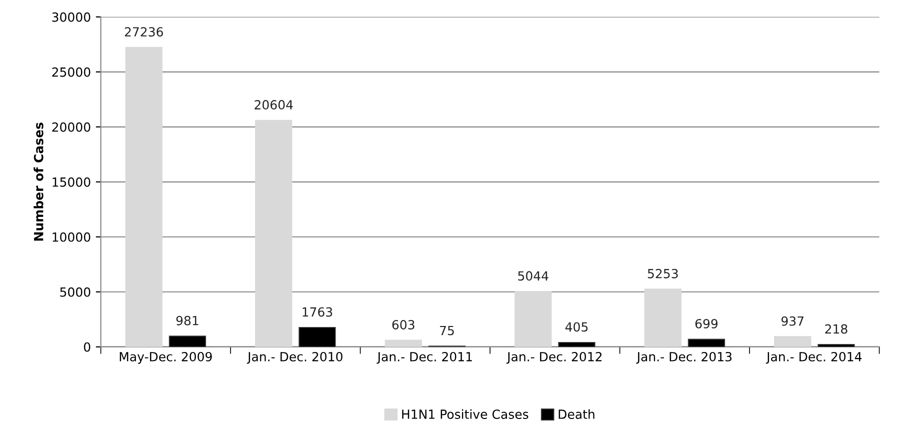 The width and height of the screenshot is (900, 423). What do you see at coordinates (533, 276) in the screenshot?
I see `data-label: 5044` at bounding box center [533, 276].